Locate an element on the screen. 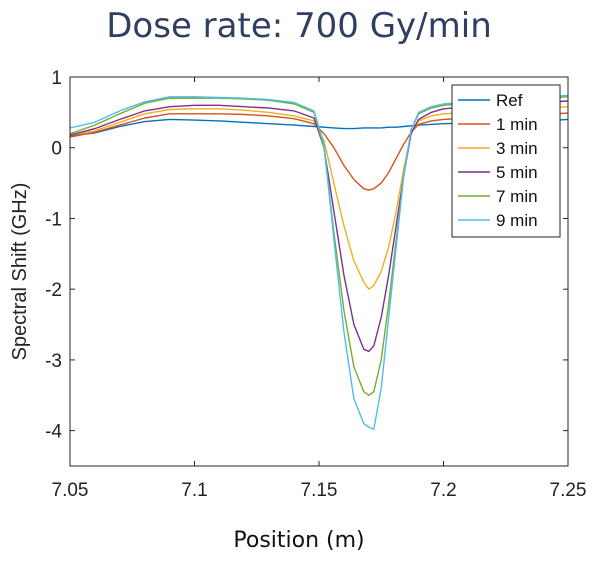 This screenshot has height=563, width=598. x-tick-label: 7.05 is located at coordinates (70, 490).